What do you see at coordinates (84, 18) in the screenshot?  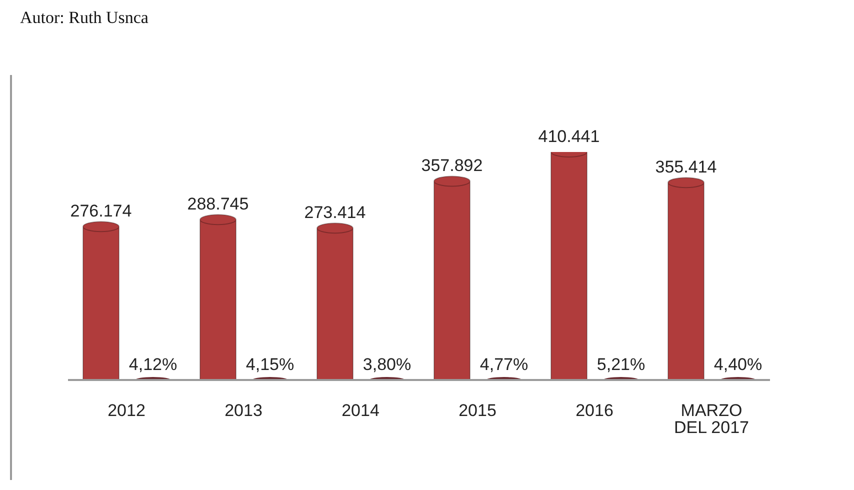 I see `text: Autor: Ruth Usnca` at bounding box center [84, 18].